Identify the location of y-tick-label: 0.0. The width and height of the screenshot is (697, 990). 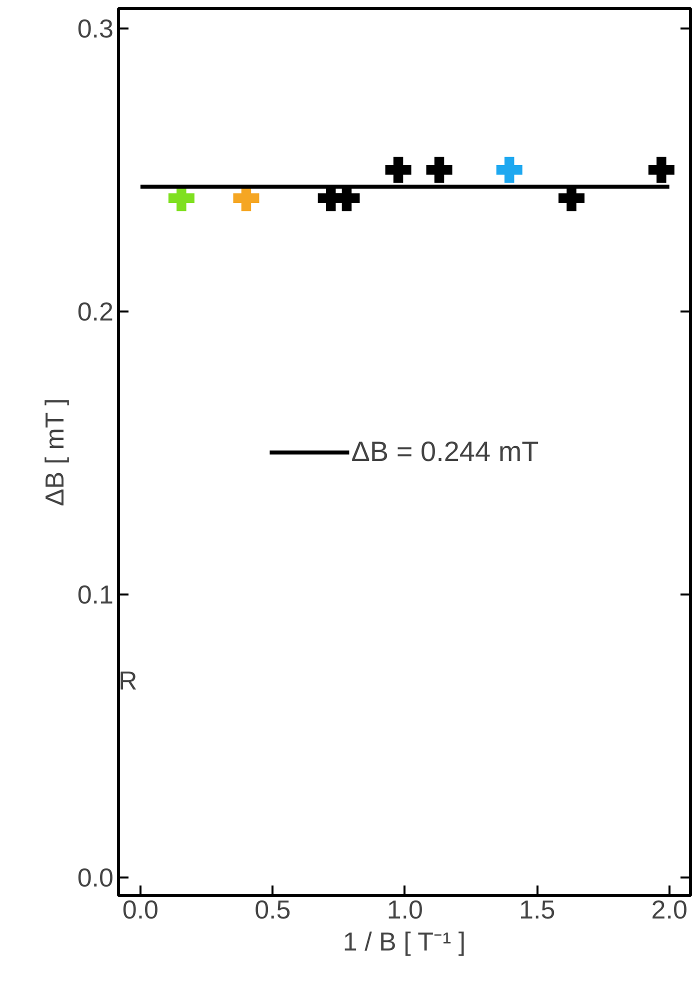
(95, 877).